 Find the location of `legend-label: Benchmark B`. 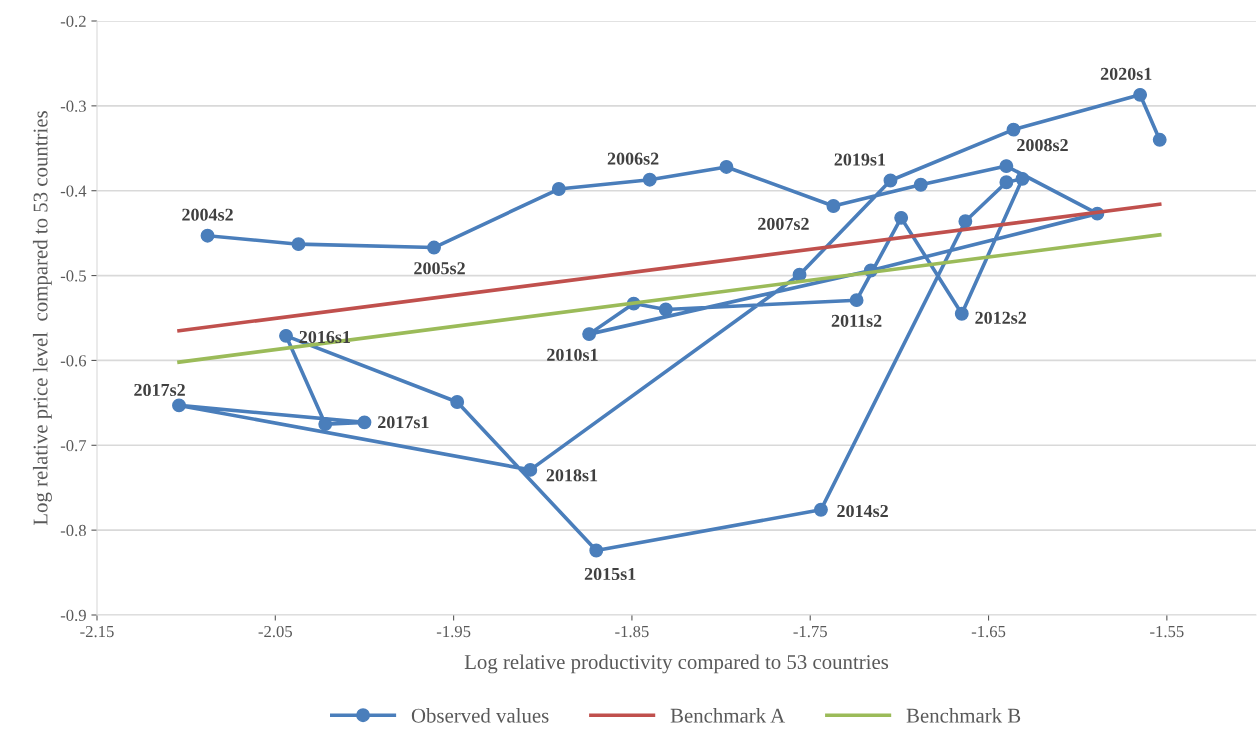

legend-label: Benchmark B is located at coordinates (963, 715).